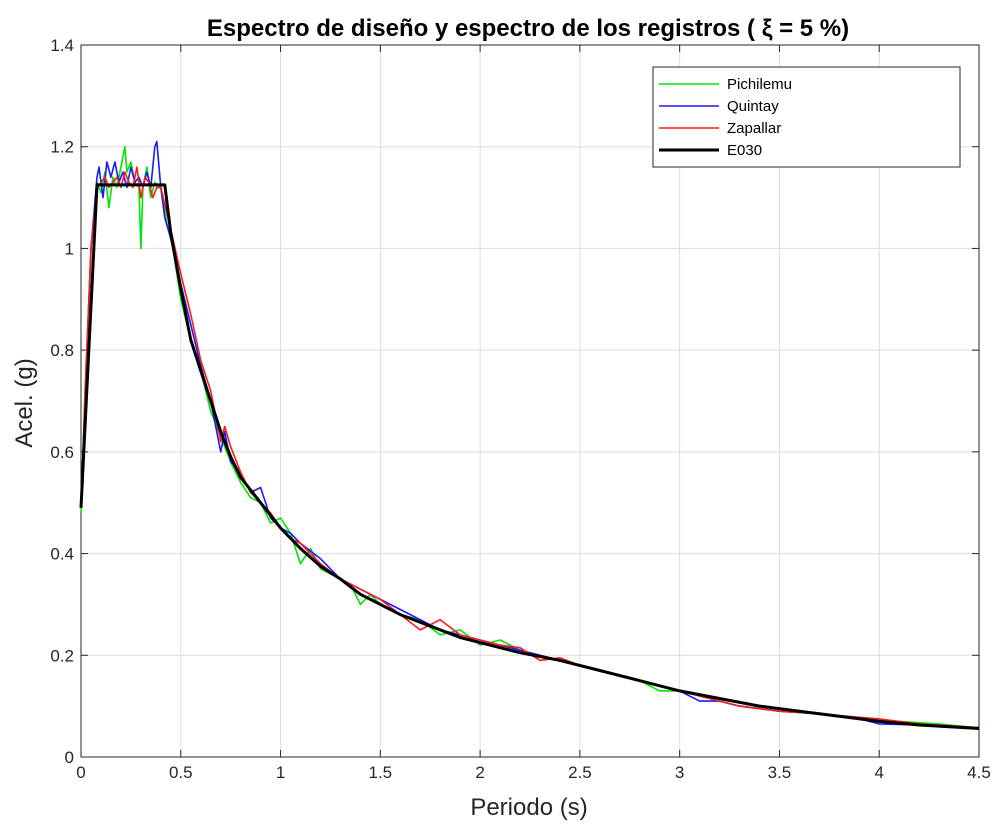 This screenshot has width=997, height=825. What do you see at coordinates (381, 772) in the screenshot?
I see `x-tick-label: 1.5` at bounding box center [381, 772].